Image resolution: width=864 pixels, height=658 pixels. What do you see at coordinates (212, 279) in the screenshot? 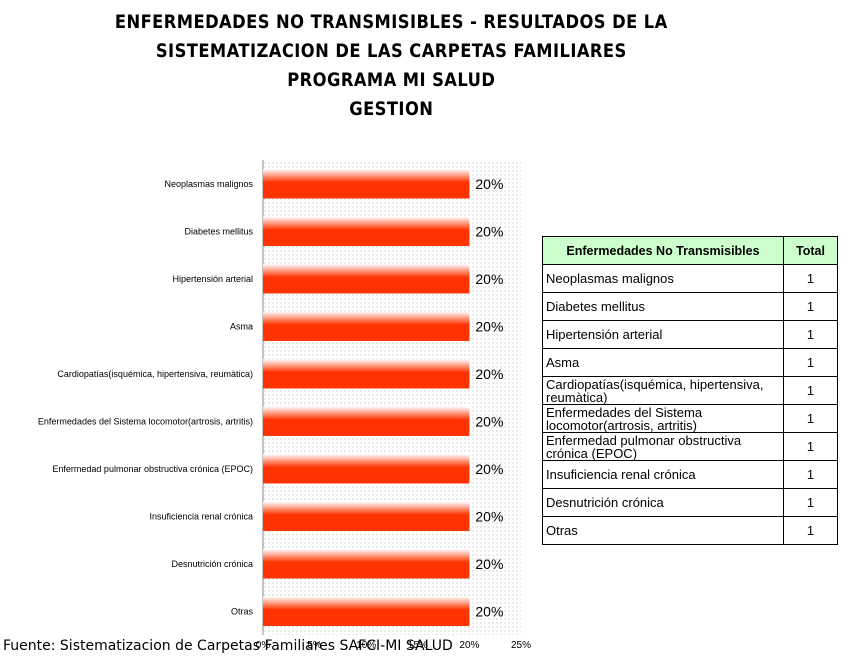
I see `category-label: Hipertensión arterial` at bounding box center [212, 279].